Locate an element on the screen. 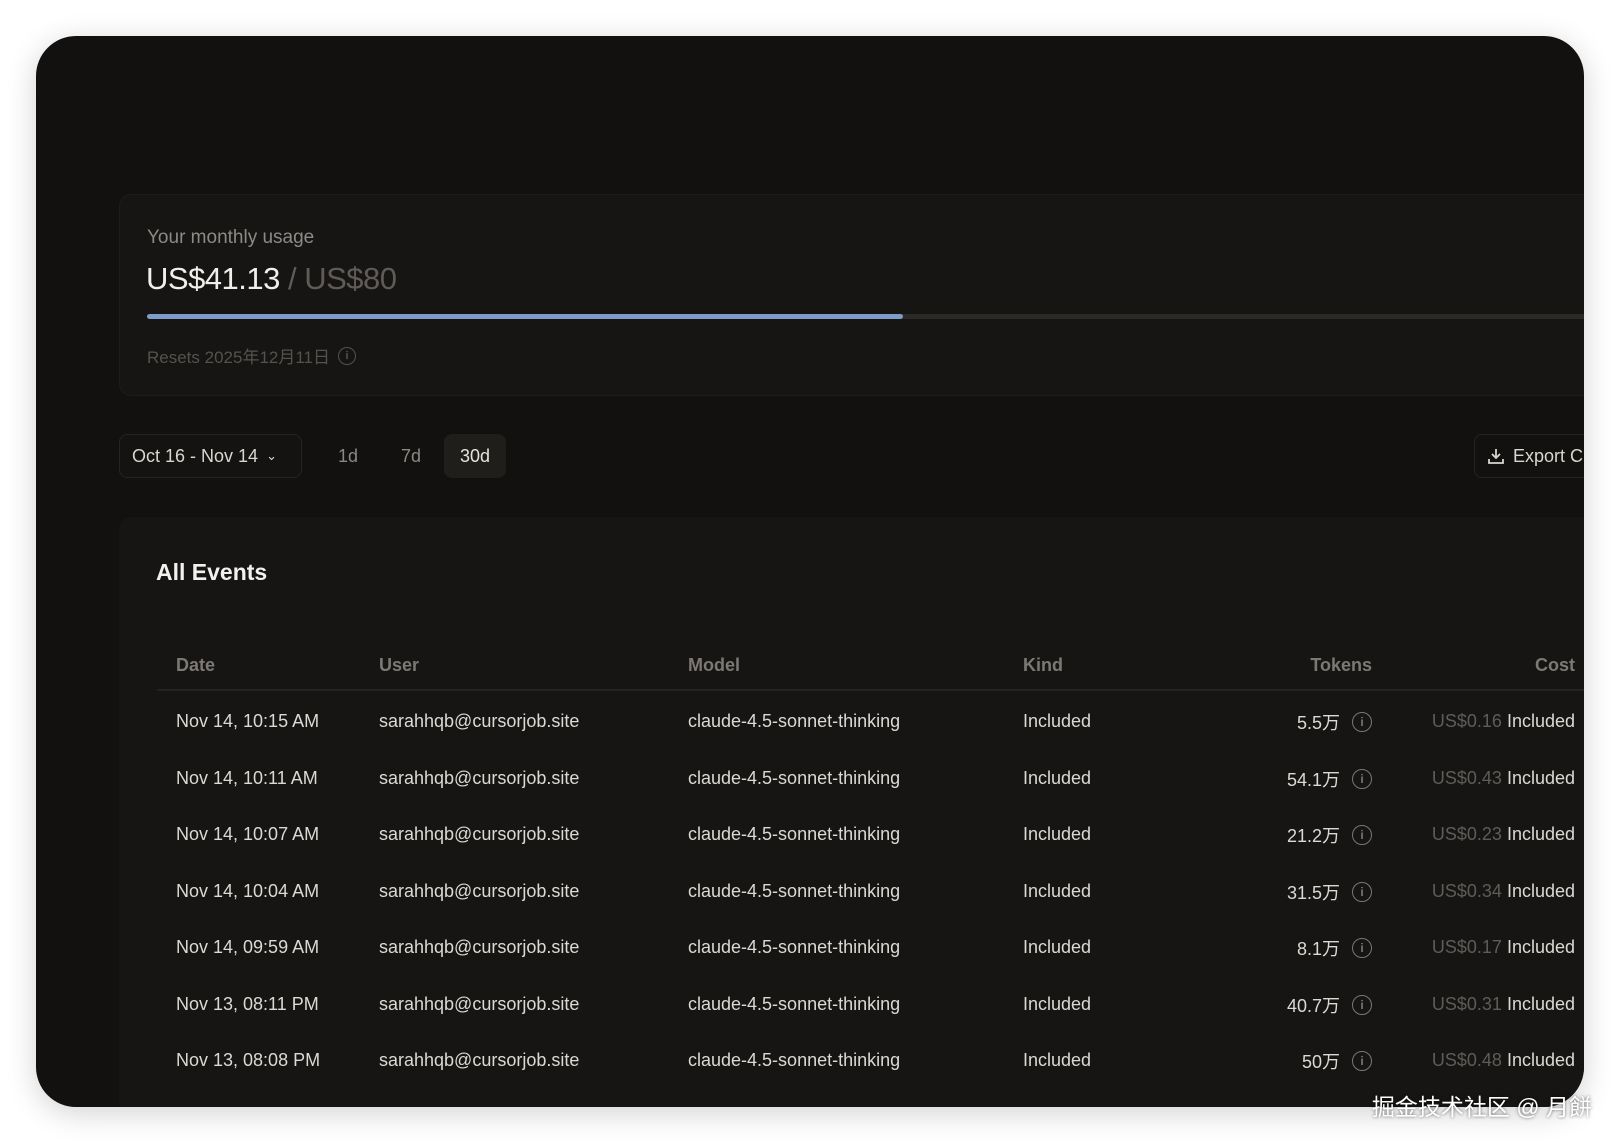 The height and width of the screenshot is (1146, 1620). cell-cost: US$0.34 Included is located at coordinates (1503, 891).